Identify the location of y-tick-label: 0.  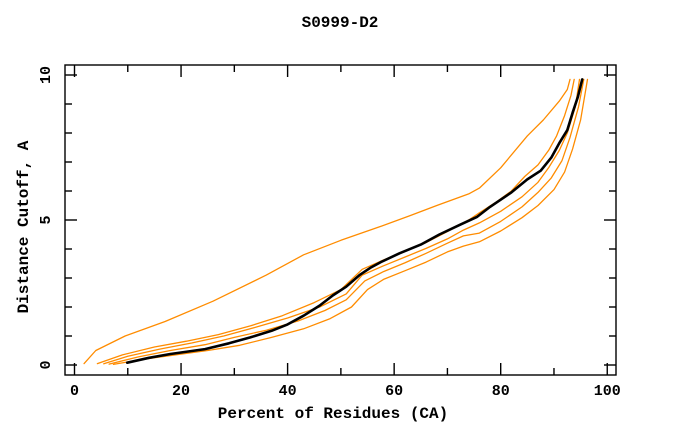
(46, 364).